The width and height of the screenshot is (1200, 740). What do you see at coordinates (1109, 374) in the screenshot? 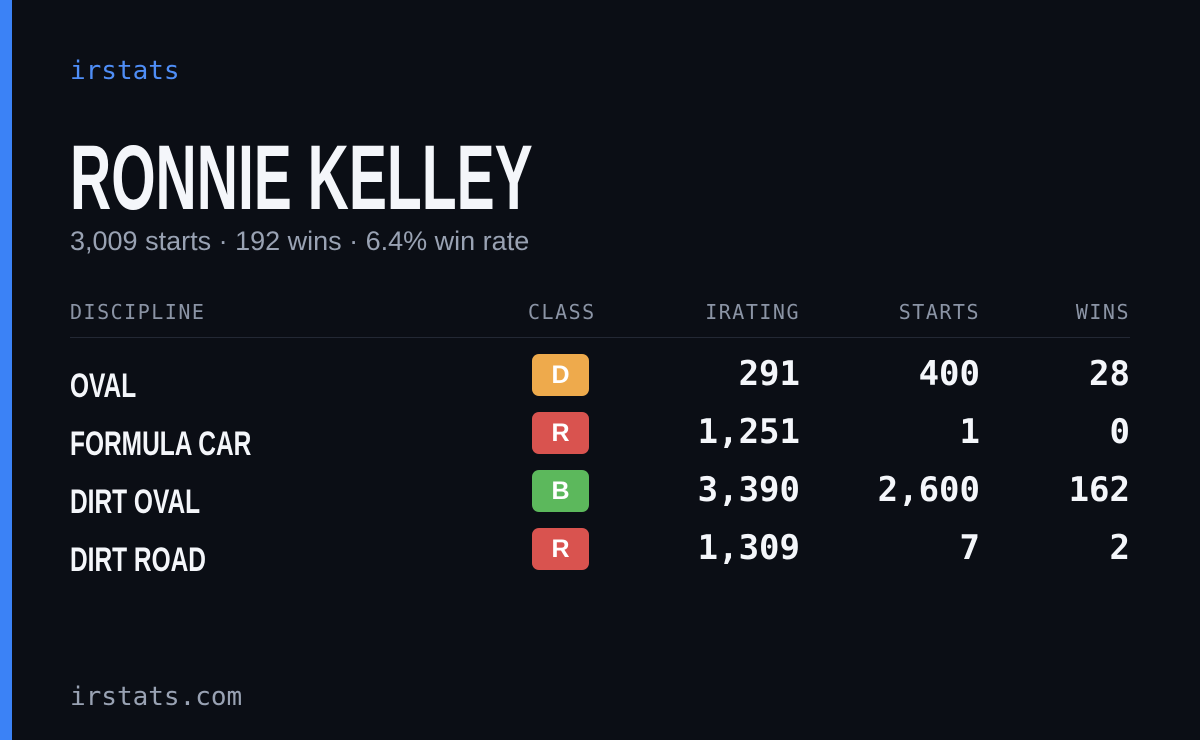
I see `stat-value: 28` at bounding box center [1109, 374].